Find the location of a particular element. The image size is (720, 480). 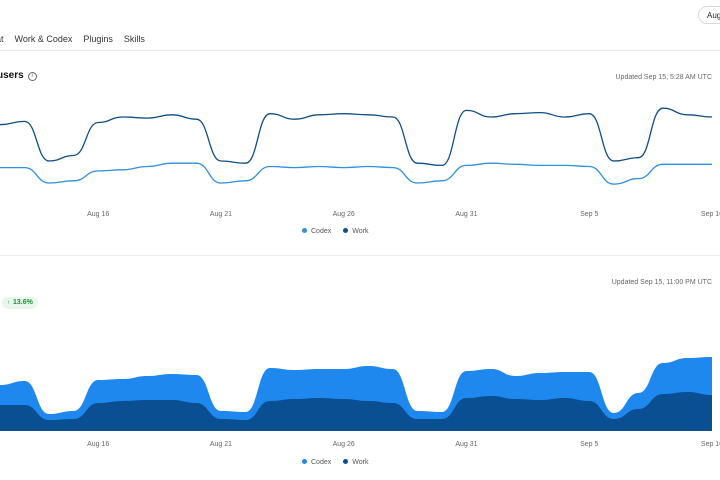

legend-item-work: Work is located at coordinates (355, 231).